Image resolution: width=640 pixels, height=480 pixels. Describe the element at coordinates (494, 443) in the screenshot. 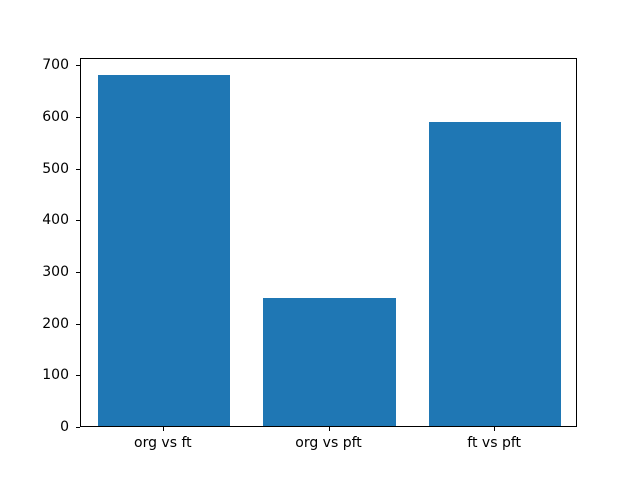

I see `x-tick-label: ft vs pft` at that location.